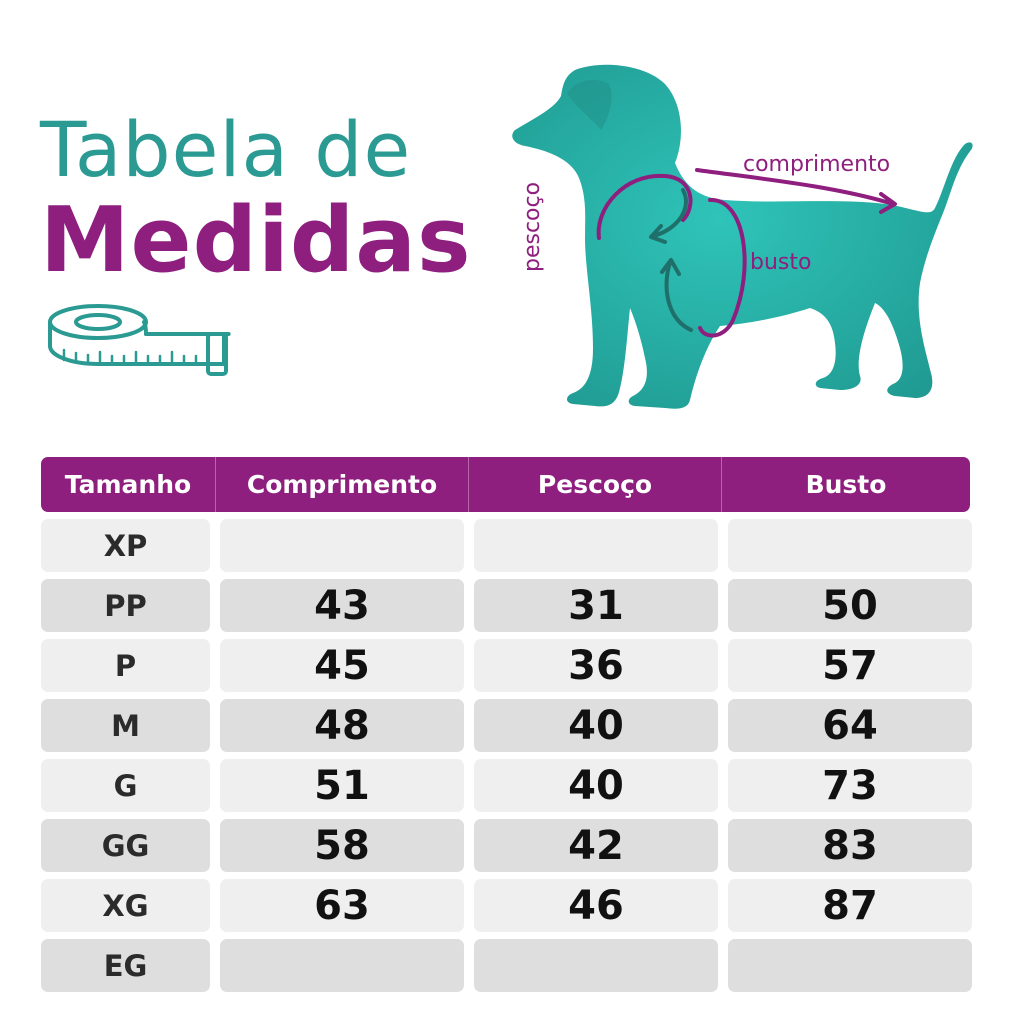  What do you see at coordinates (125, 545) in the screenshot?
I see `size-cell: XP` at bounding box center [125, 545].